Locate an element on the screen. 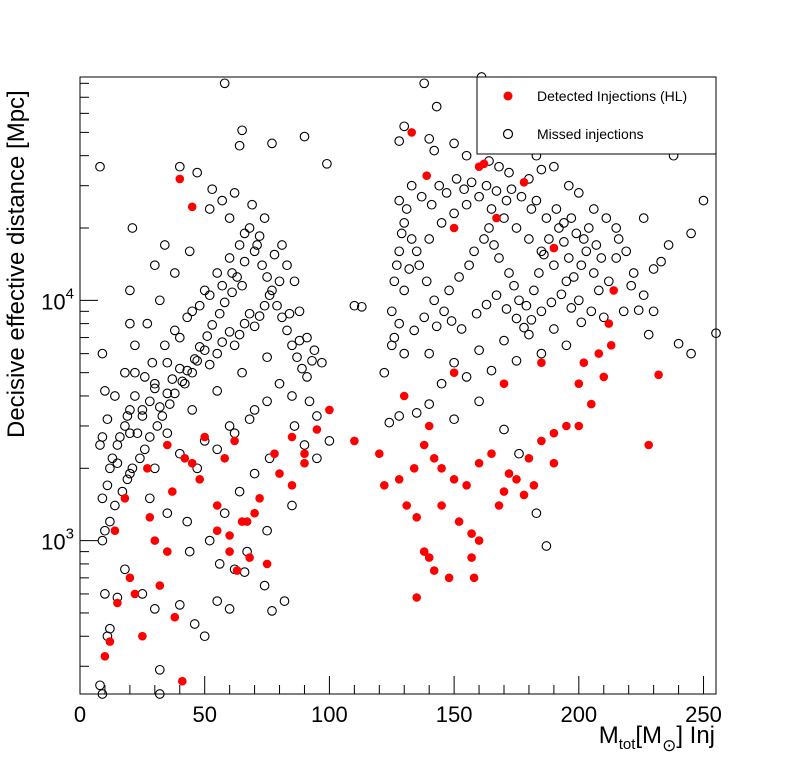 Image resolution: width=796 pixels, height=772 pixels. y-tick-label: 103 is located at coordinates (57, 540).